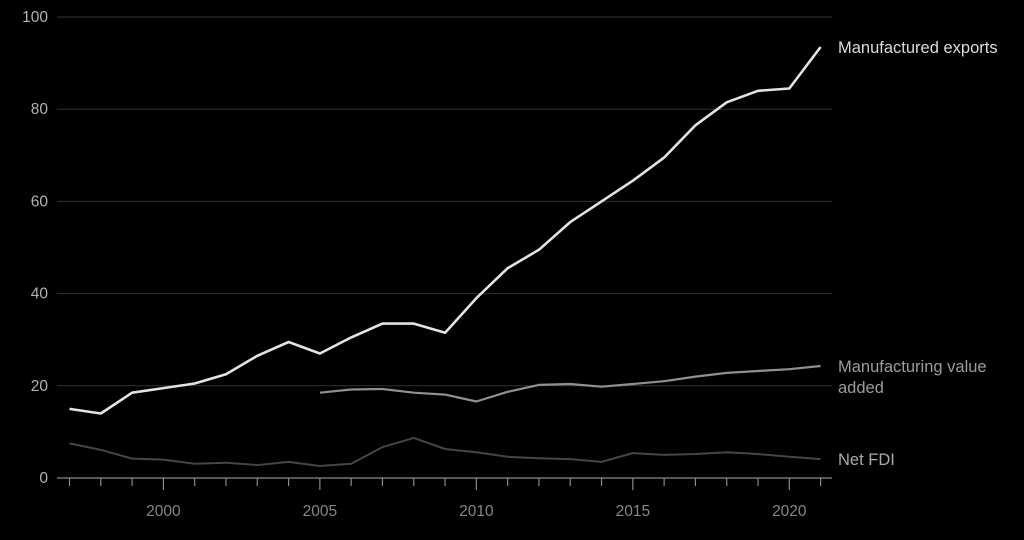  I want to click on y-tick-label: 20, so click(40, 386).